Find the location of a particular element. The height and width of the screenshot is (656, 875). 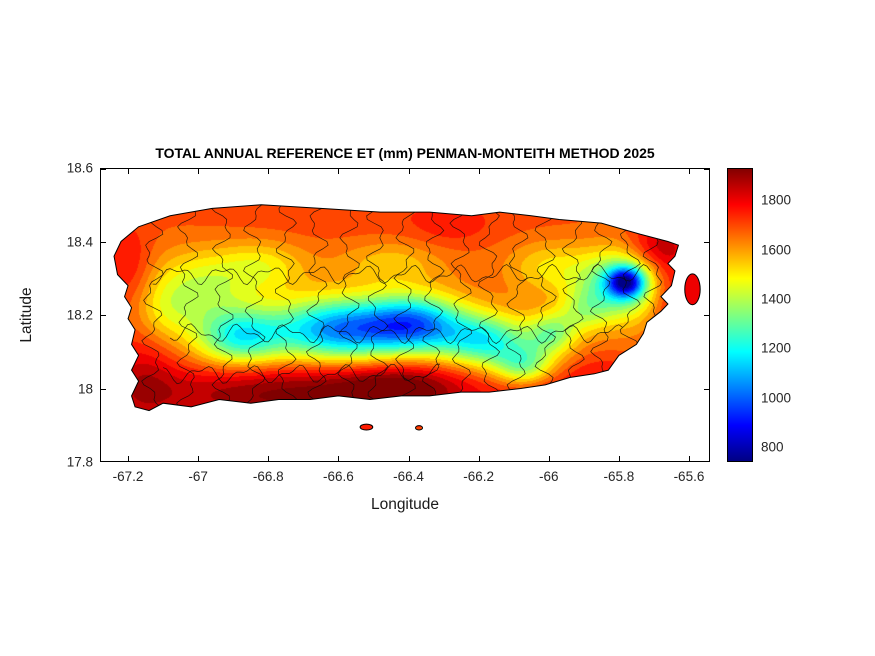

x-tick-label: -66.4 is located at coordinates (408, 476).